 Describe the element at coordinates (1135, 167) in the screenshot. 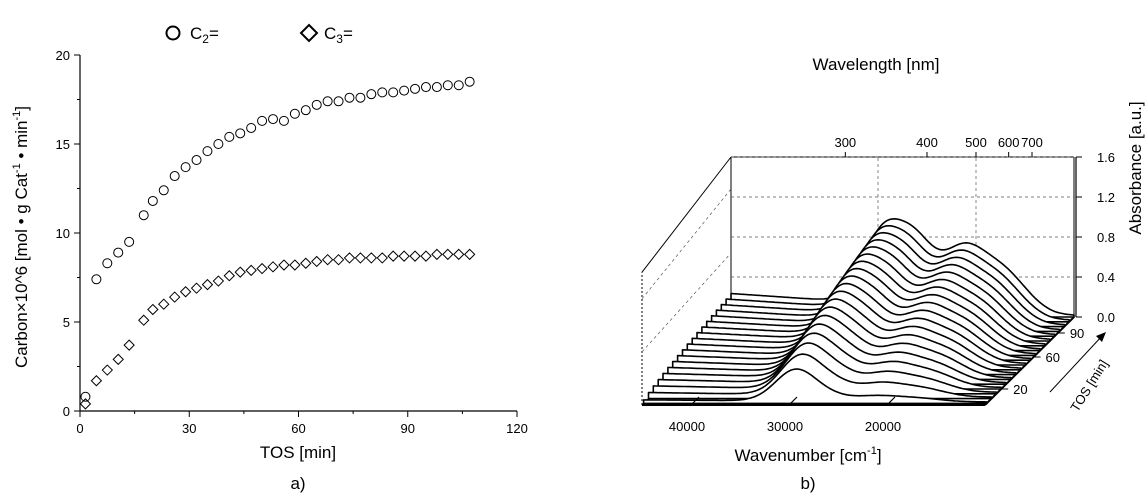

I see `z-axis-label: Absorbance [a.u.]` at that location.